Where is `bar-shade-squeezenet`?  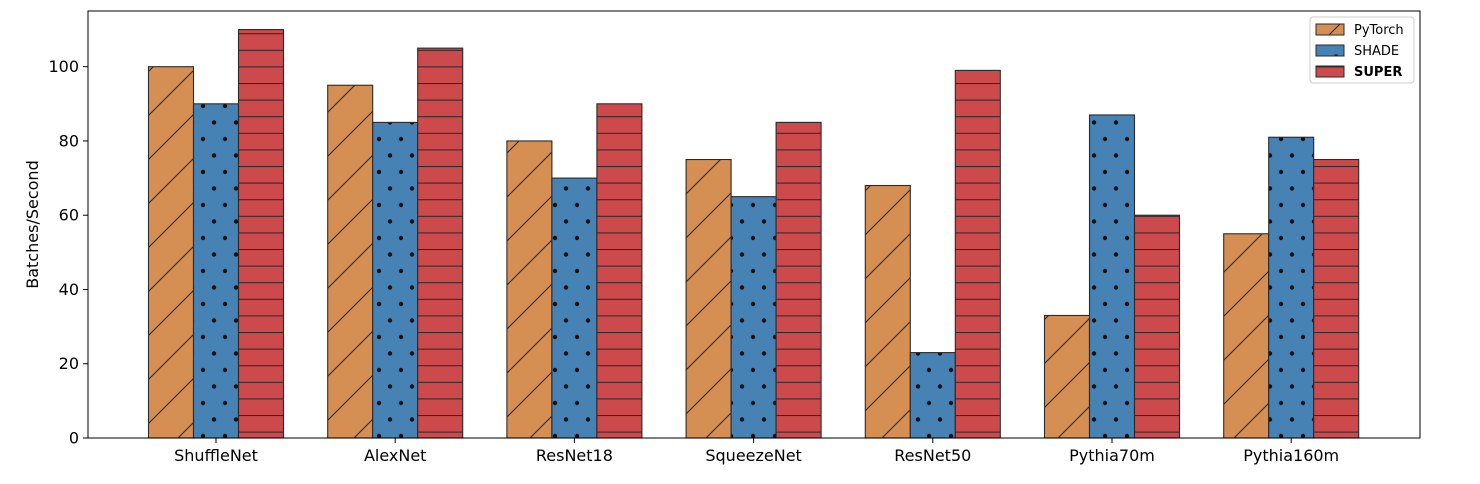
bar-shade-squeezenet is located at coordinates (753, 317).